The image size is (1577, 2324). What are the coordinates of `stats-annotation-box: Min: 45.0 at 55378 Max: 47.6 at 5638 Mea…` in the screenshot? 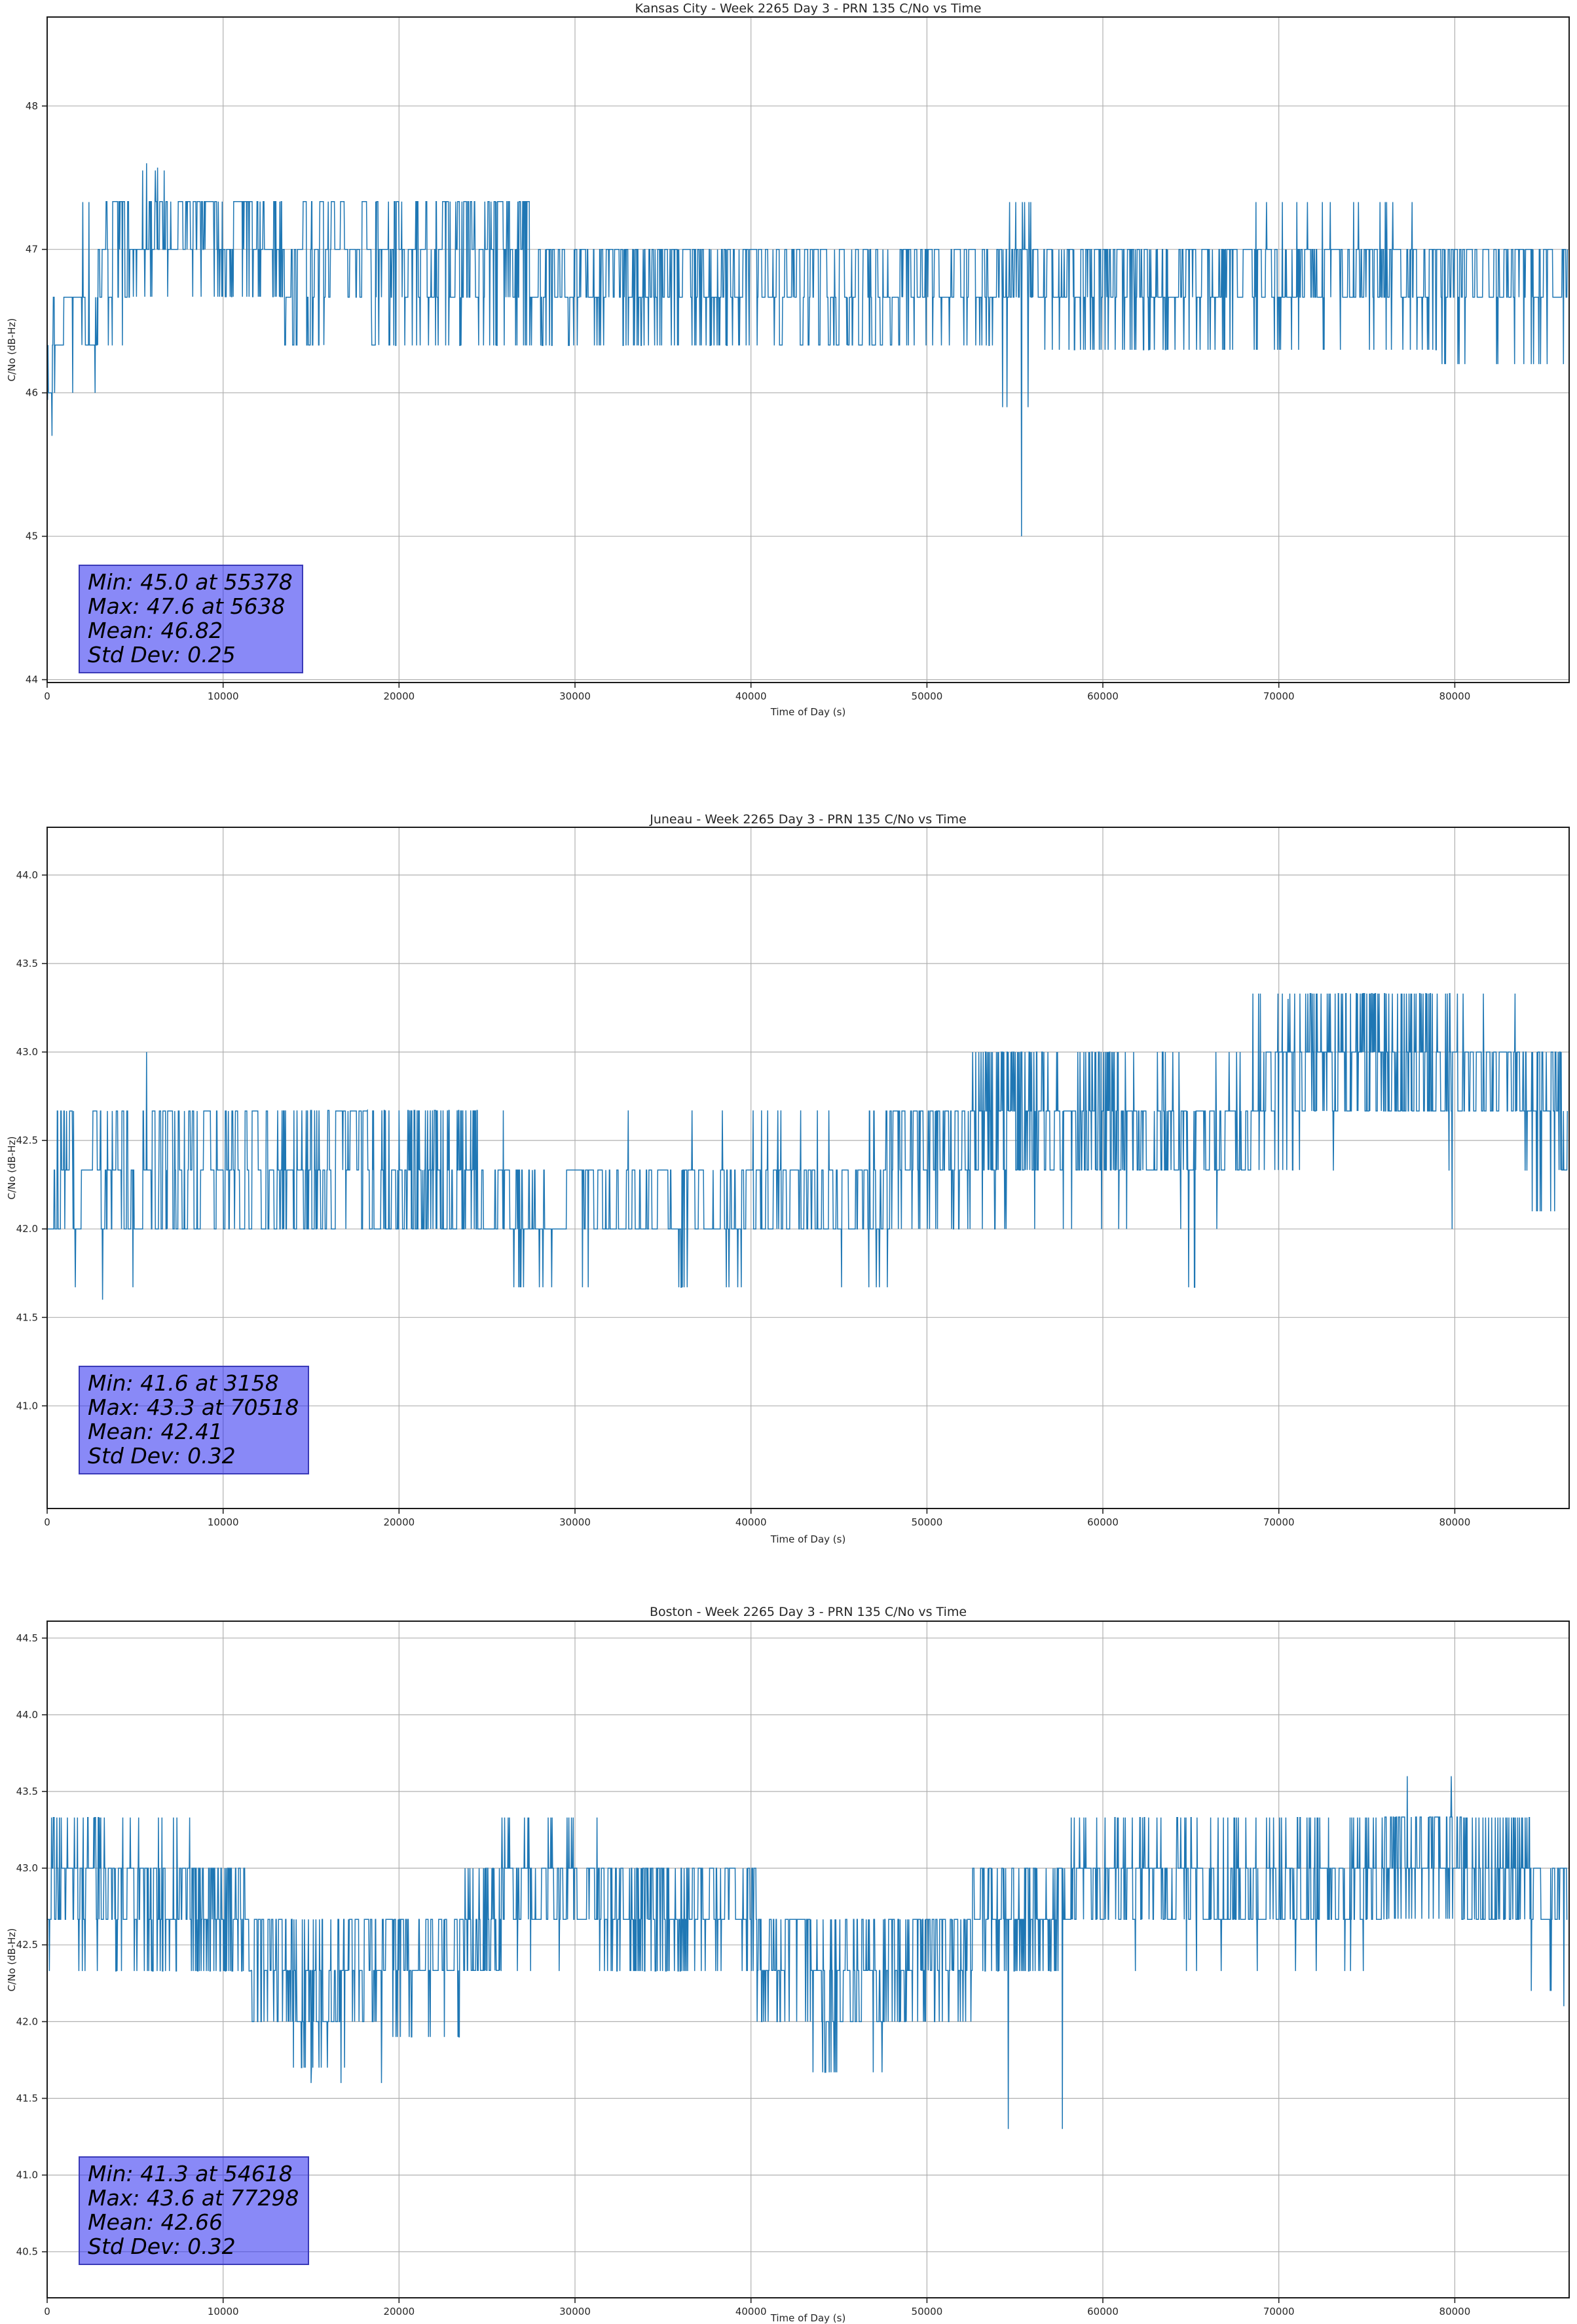 It's located at (191, 619).